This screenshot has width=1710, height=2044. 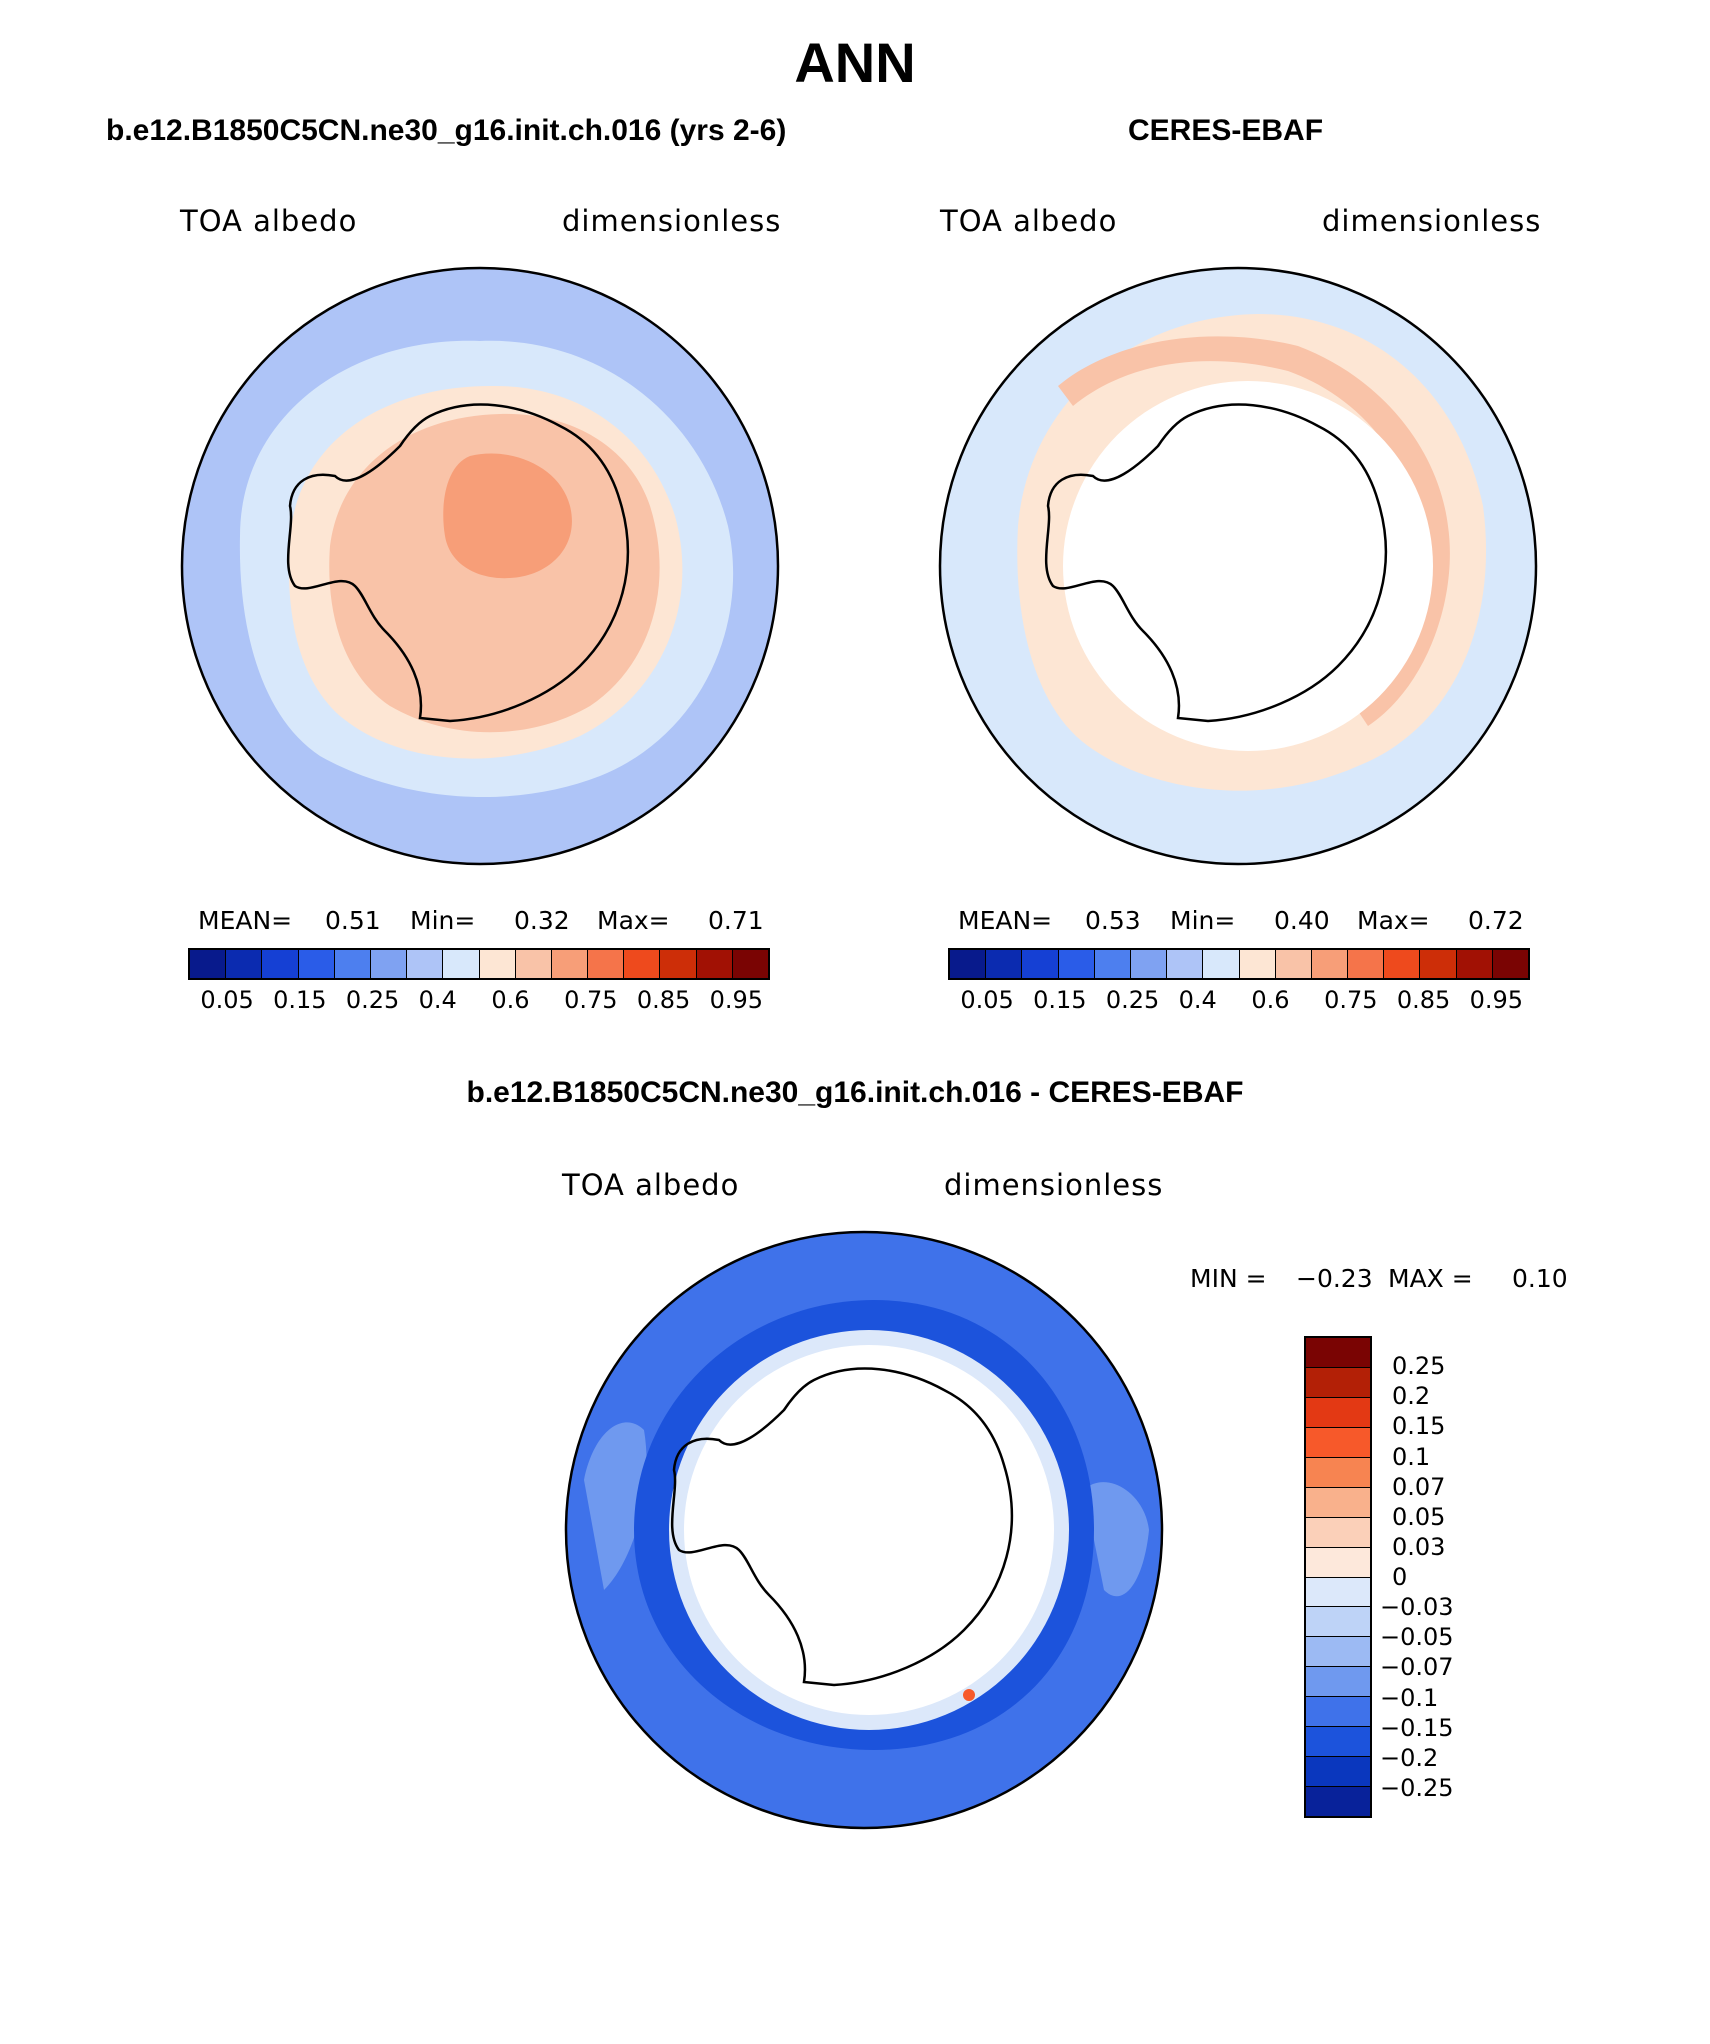 I want to click on panel2-continent-outline, so click(x=1216, y=563).